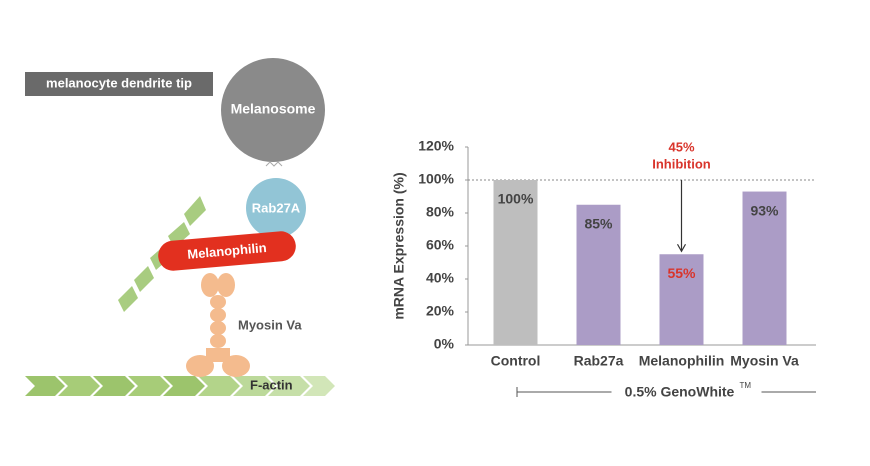 The image size is (870, 466). I want to click on annotation: Inhibition, so click(681, 163).